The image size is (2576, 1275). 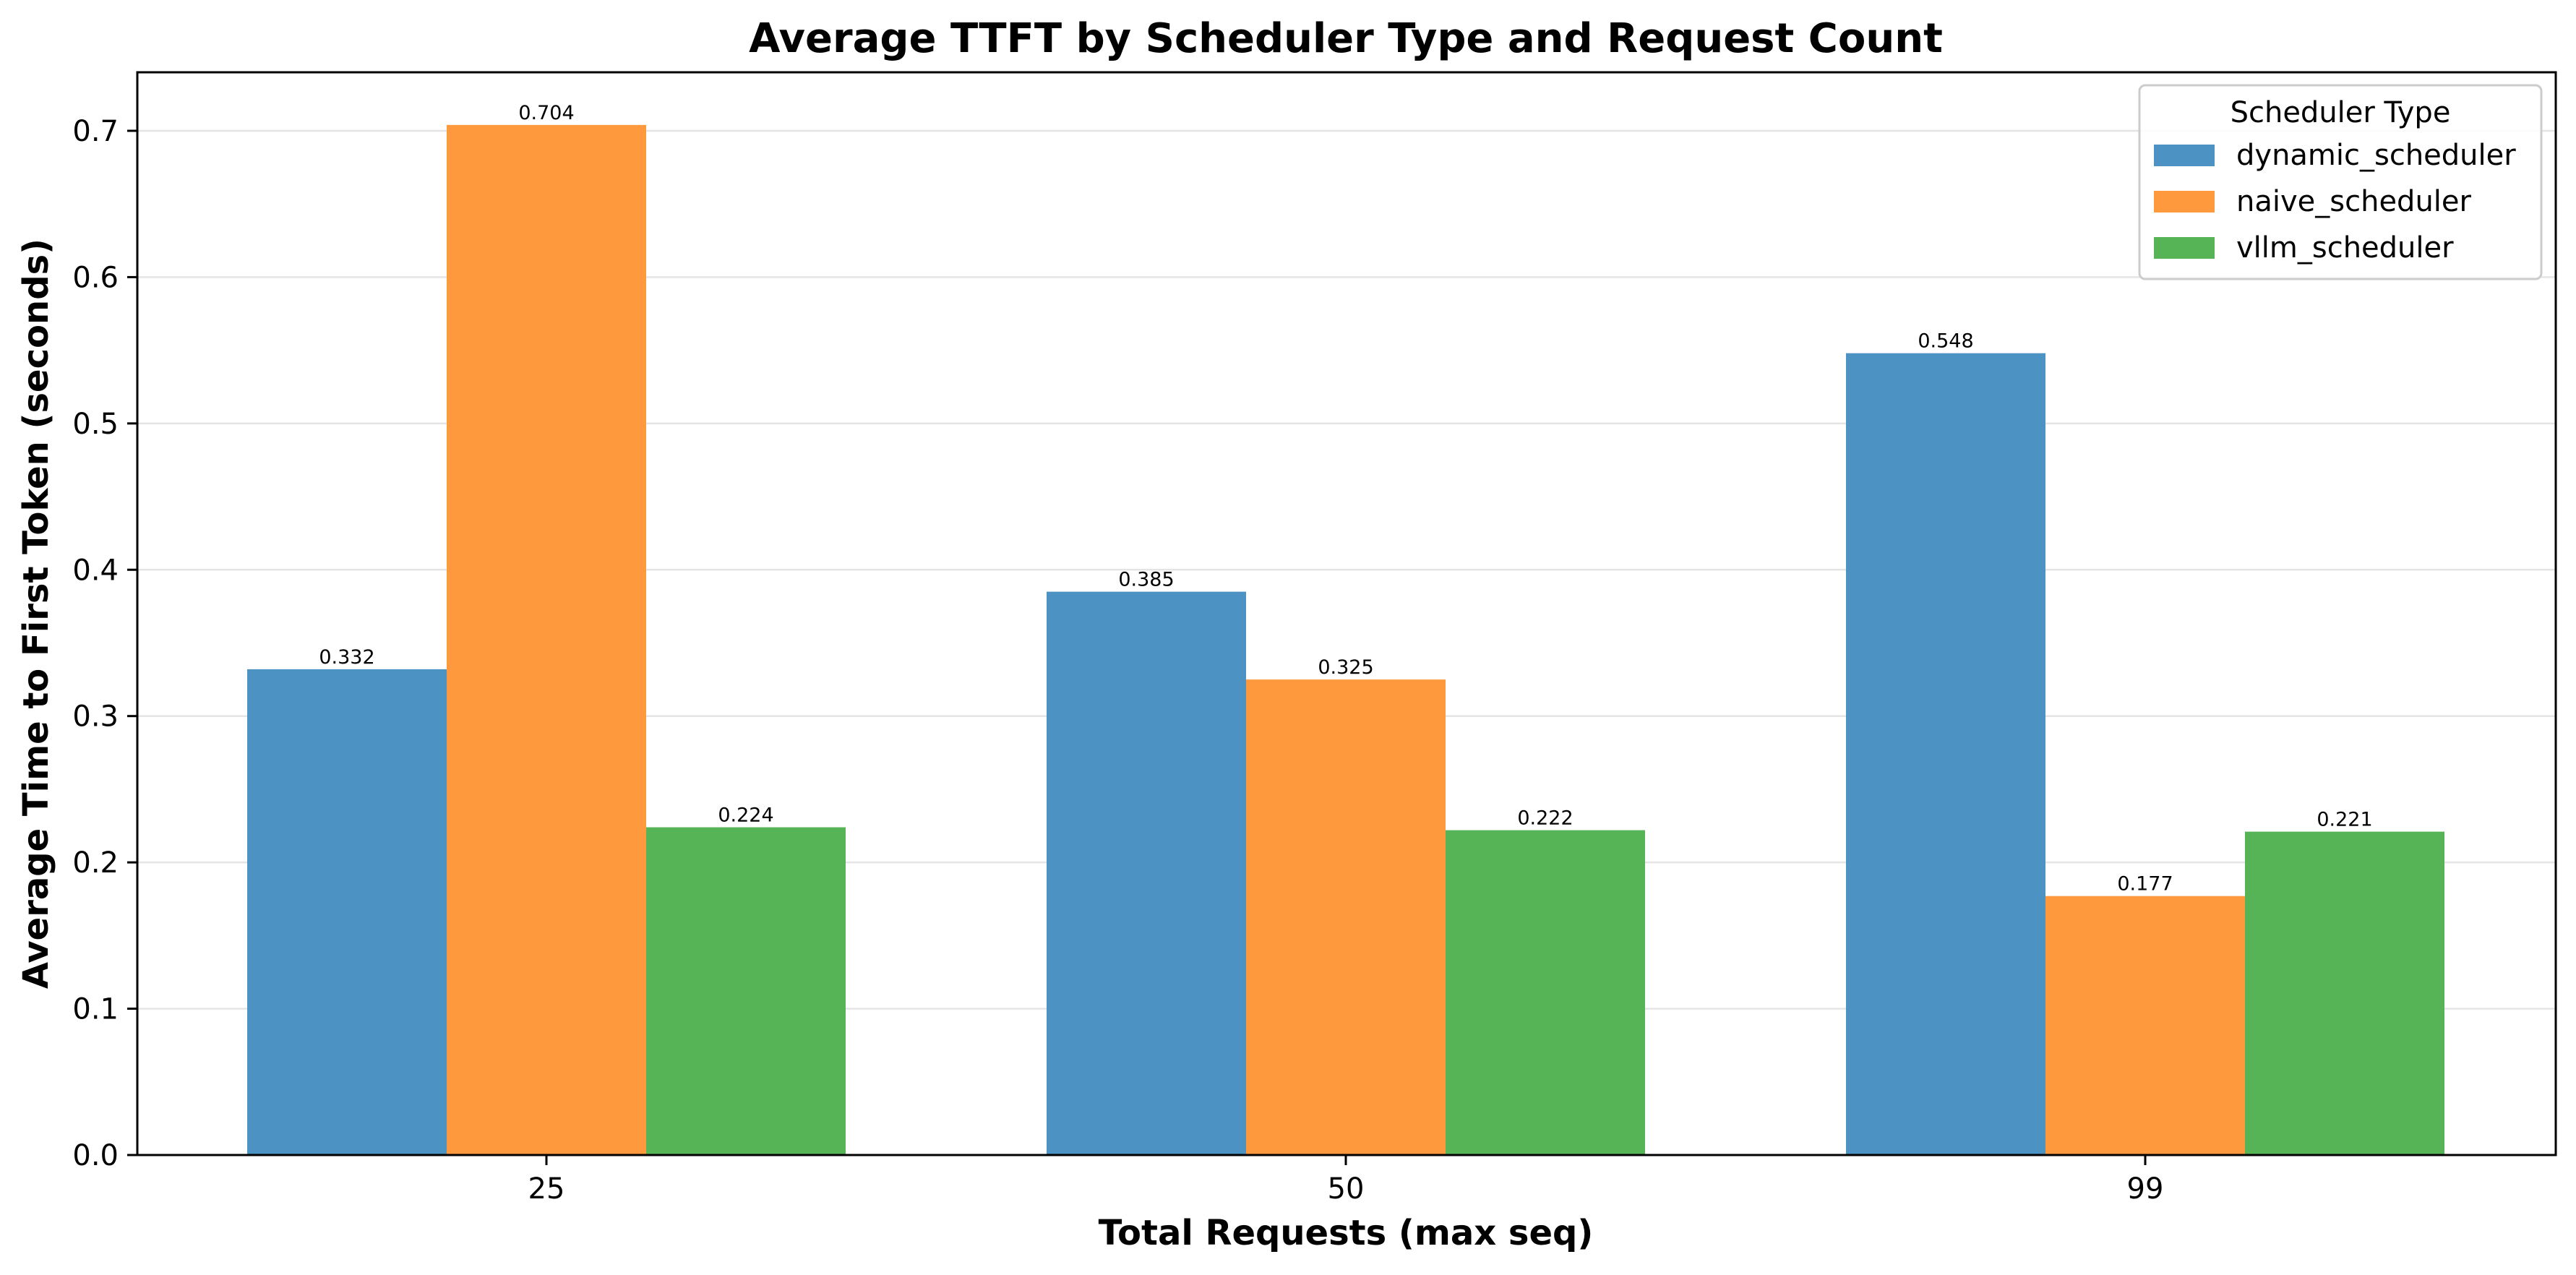 I want to click on bar-value-label: 0.177, so click(x=2145, y=884).